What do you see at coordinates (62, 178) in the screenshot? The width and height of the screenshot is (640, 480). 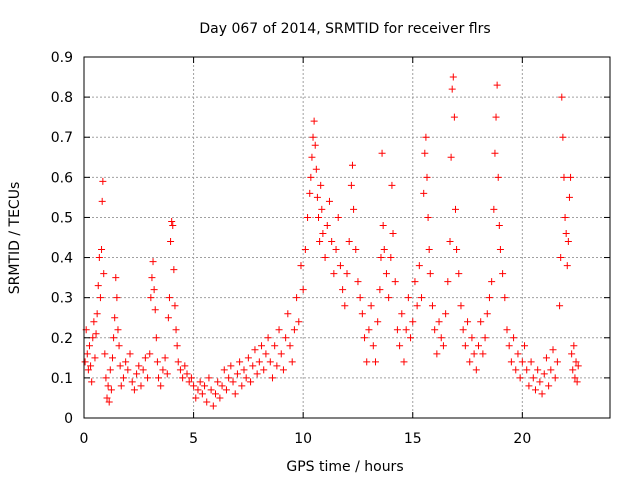 I see `y-tick-label: 0.6` at bounding box center [62, 178].